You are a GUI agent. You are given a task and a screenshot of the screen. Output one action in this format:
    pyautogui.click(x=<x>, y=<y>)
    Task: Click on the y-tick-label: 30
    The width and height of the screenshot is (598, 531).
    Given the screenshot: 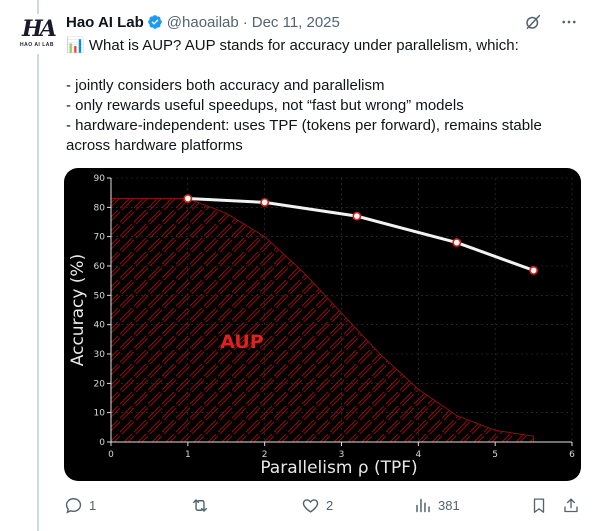 What is the action you would take?
    pyautogui.click(x=100, y=355)
    